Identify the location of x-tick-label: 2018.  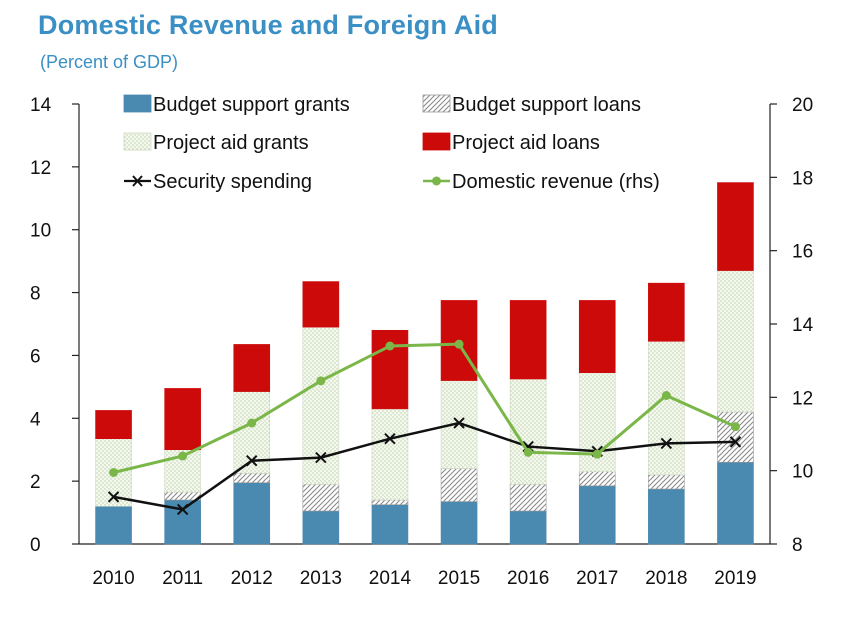
(666, 578).